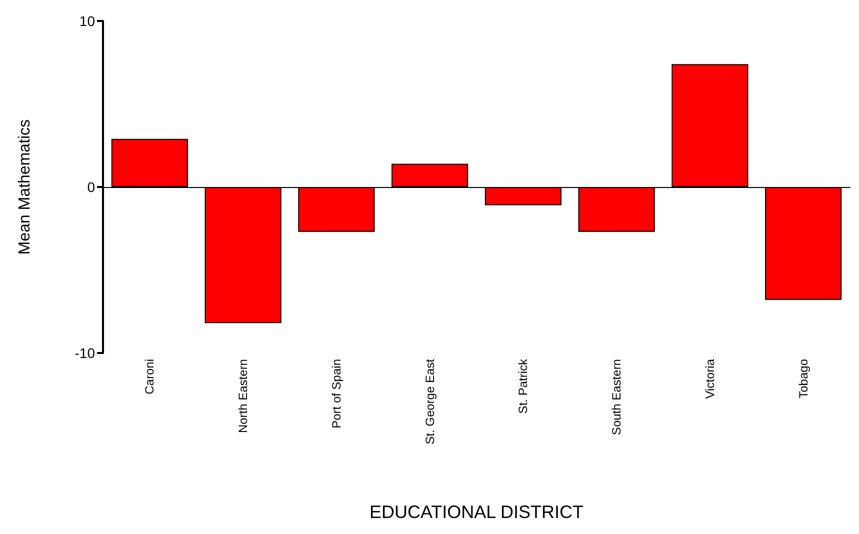 This screenshot has width=859, height=534. What do you see at coordinates (429, 401) in the screenshot?
I see `x-tick-label: St. George East` at bounding box center [429, 401].